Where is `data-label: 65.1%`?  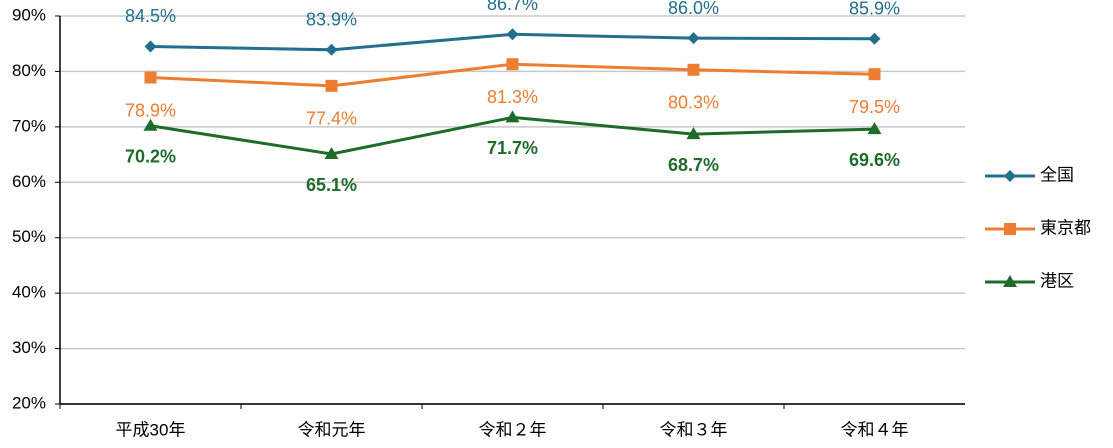 data-label: 65.1% is located at coordinates (331, 185).